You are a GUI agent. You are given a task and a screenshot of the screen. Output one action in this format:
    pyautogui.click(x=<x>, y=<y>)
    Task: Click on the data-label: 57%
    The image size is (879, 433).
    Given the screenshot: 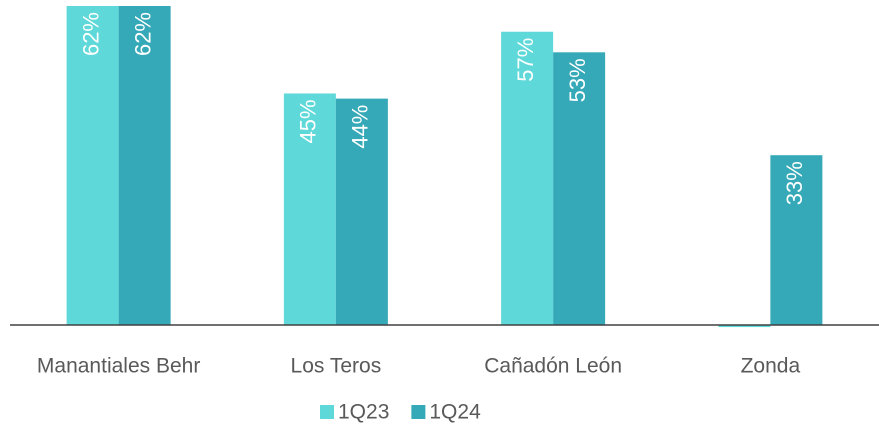 What is the action you would take?
    pyautogui.click(x=525, y=60)
    